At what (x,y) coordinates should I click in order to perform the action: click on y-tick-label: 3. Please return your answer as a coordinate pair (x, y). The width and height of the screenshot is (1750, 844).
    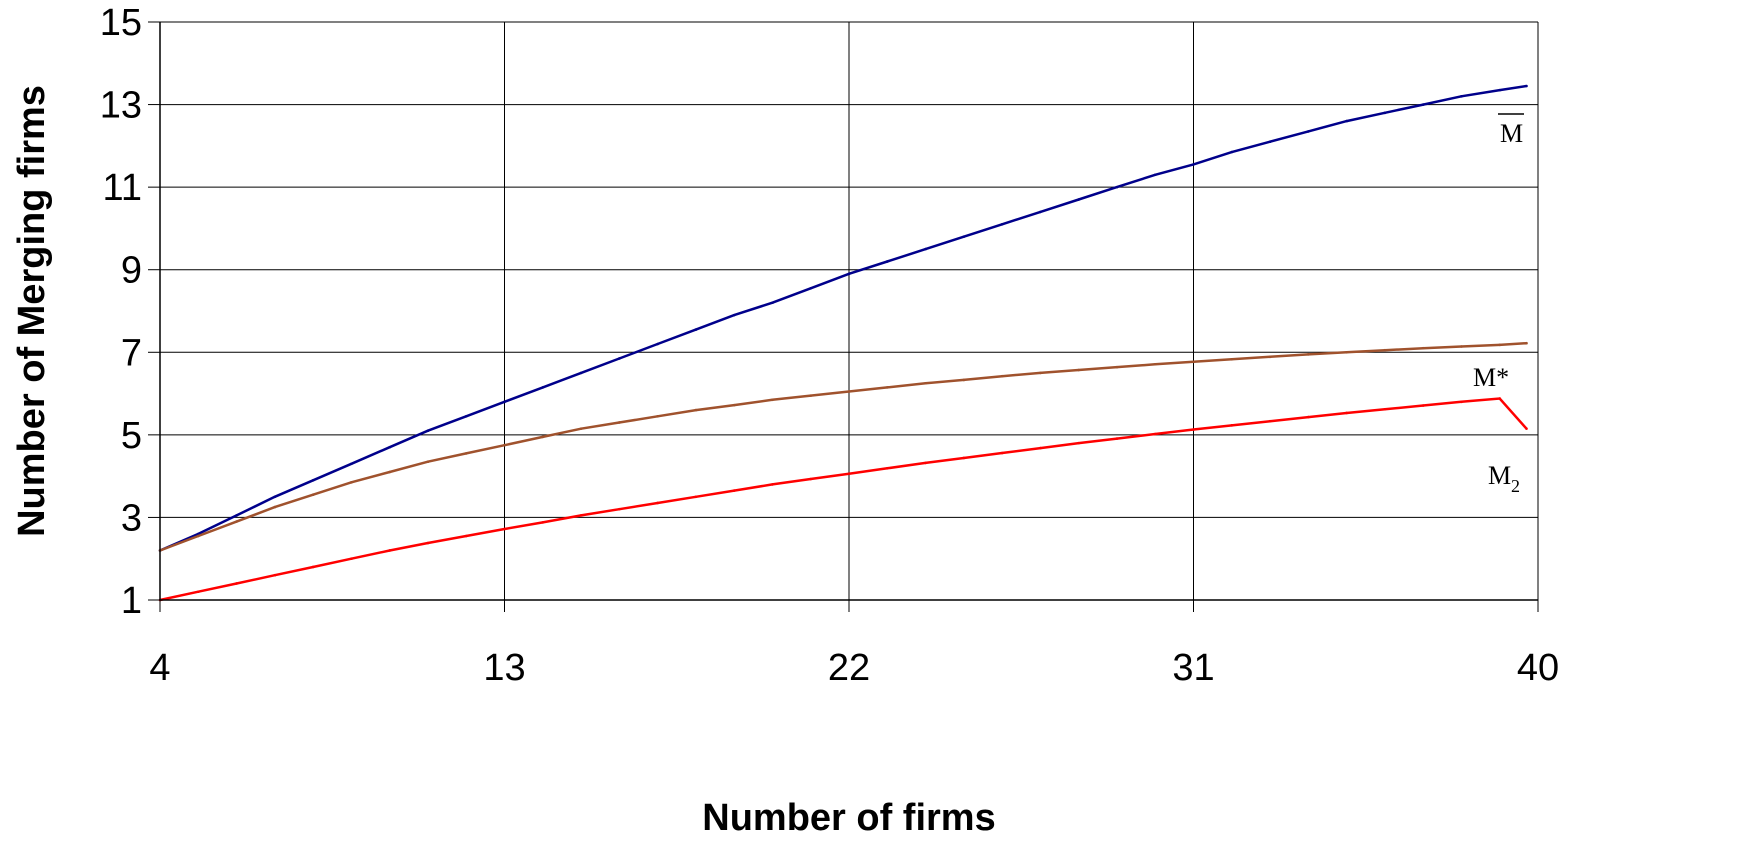
    Looking at the image, I should click on (131, 518).